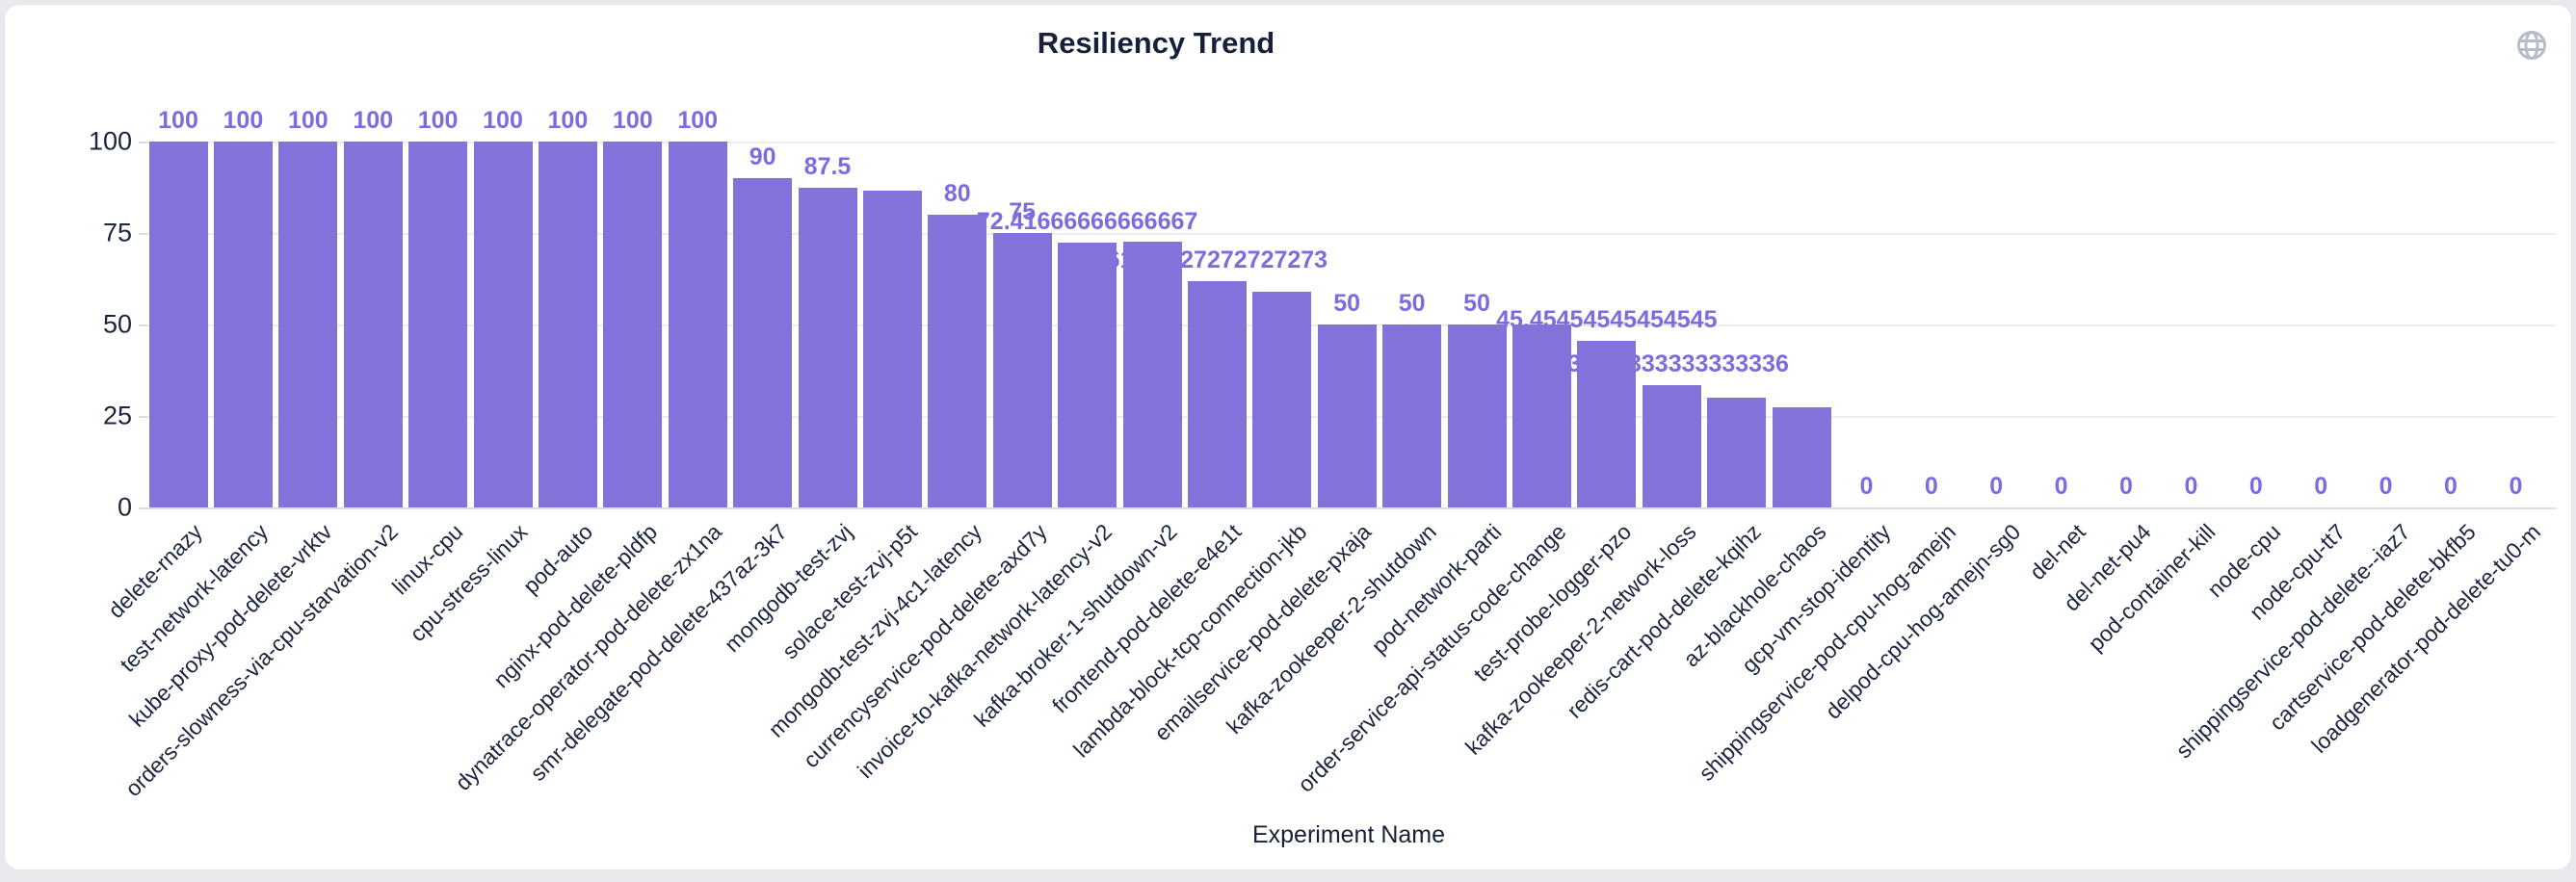  Describe the element at coordinates (1023, 211) in the screenshot. I see `bar-value-label: 75` at that location.